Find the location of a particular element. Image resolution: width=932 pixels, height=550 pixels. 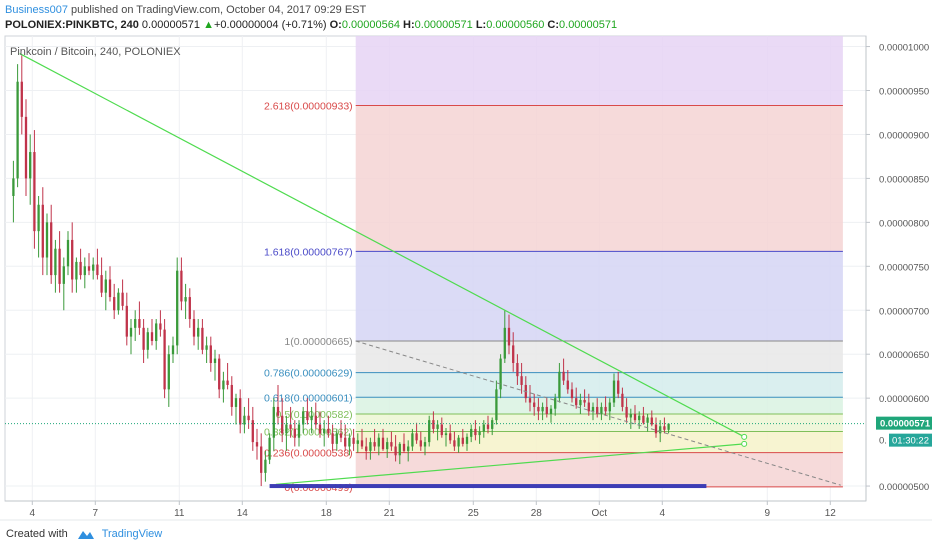

fib-level-label: 0.5(0.00000582) is located at coordinates (314, 415).